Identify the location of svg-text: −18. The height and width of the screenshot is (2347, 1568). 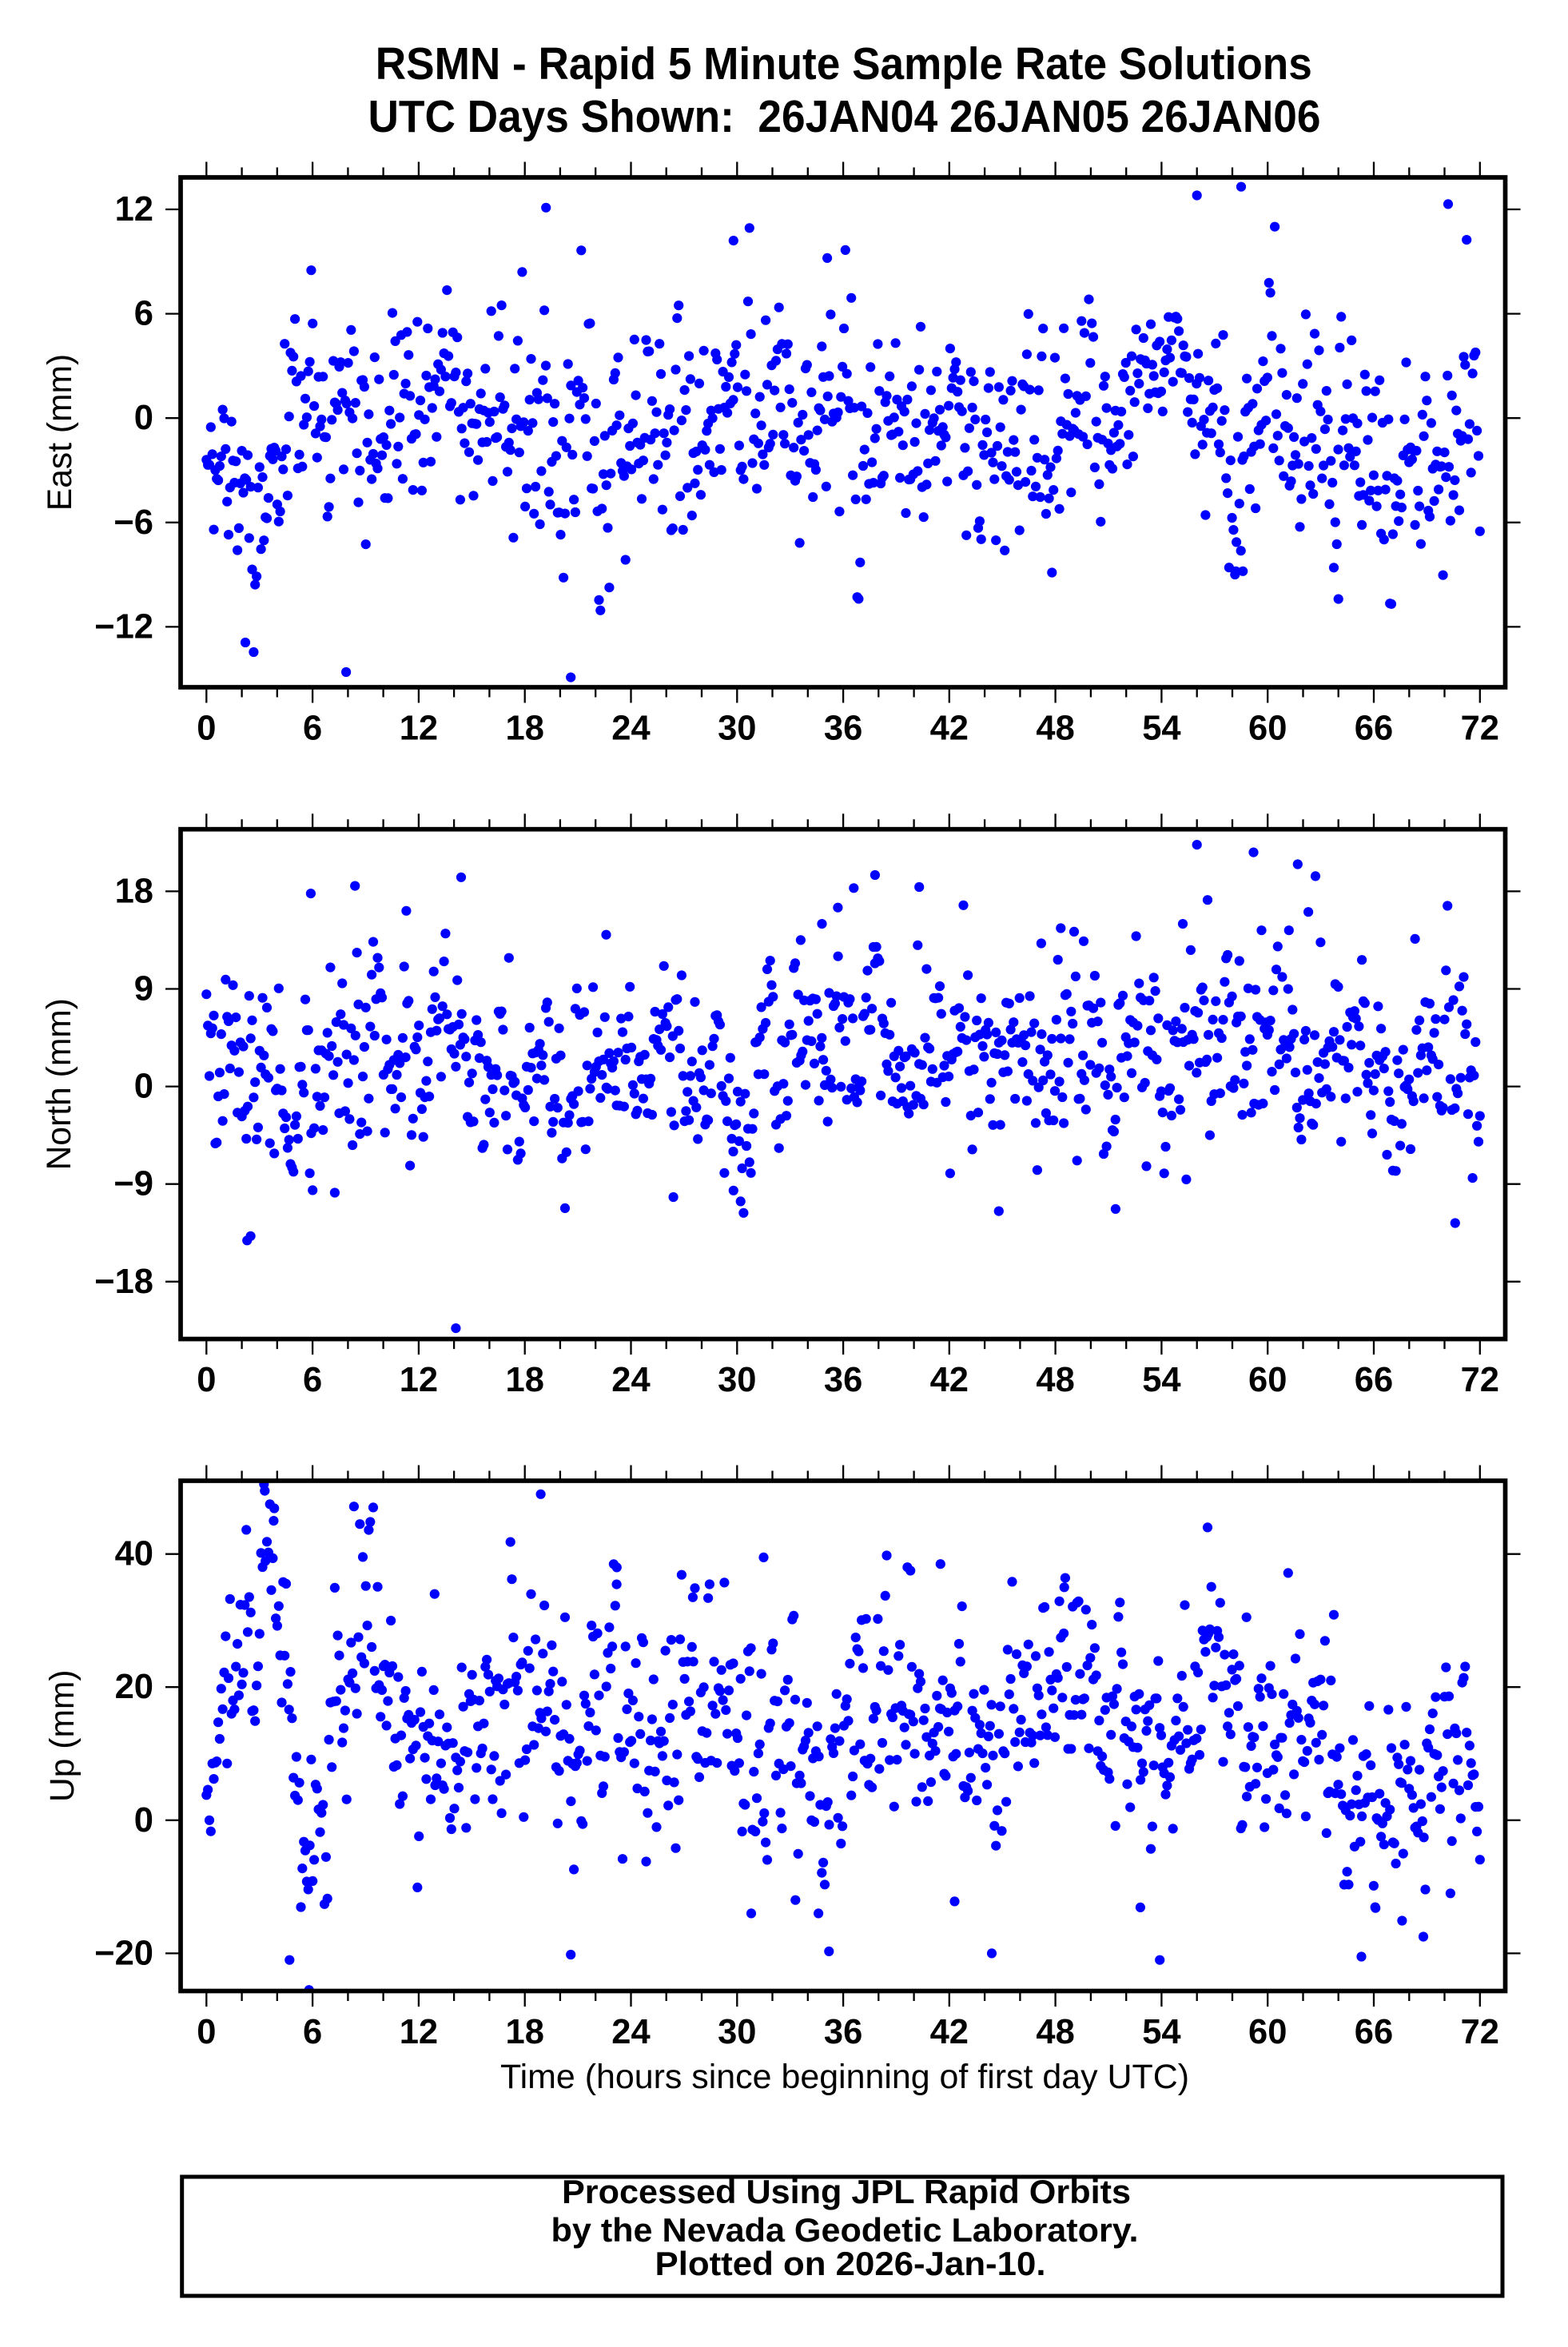
(123, 1282).